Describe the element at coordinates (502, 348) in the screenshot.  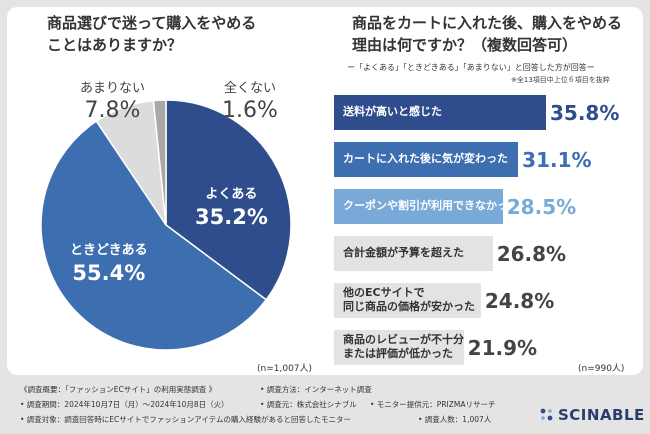
I see `bar-value-5: 21.9%` at that location.